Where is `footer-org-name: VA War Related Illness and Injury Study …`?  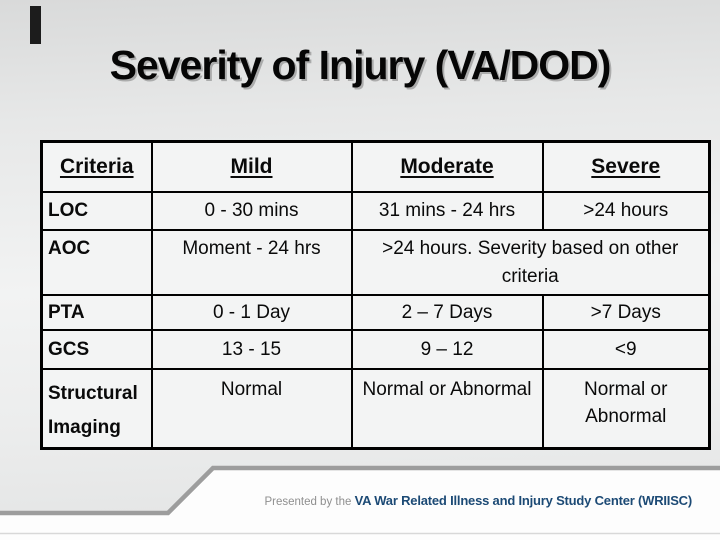 footer-org-name: VA War Related Illness and Injury Study … is located at coordinates (523, 500).